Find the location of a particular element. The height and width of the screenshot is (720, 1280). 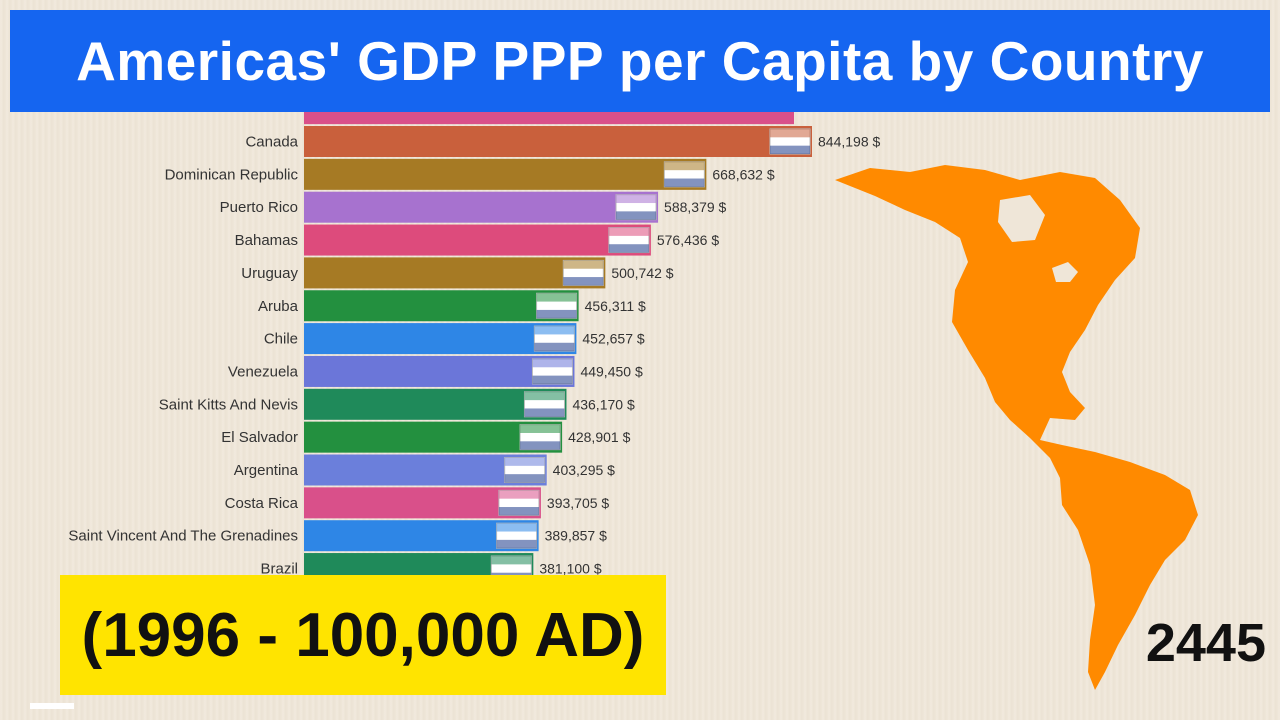

value-label: 668,632 $ is located at coordinates (743, 174).